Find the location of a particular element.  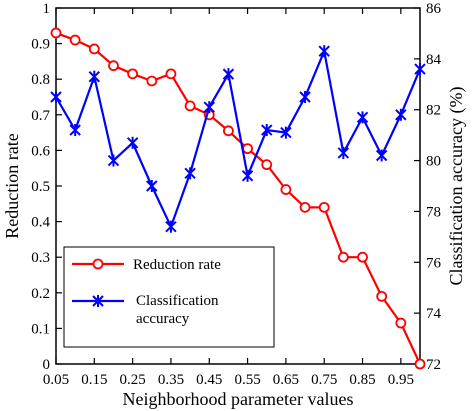

x-tick-label: 0.55 is located at coordinates (247, 380).